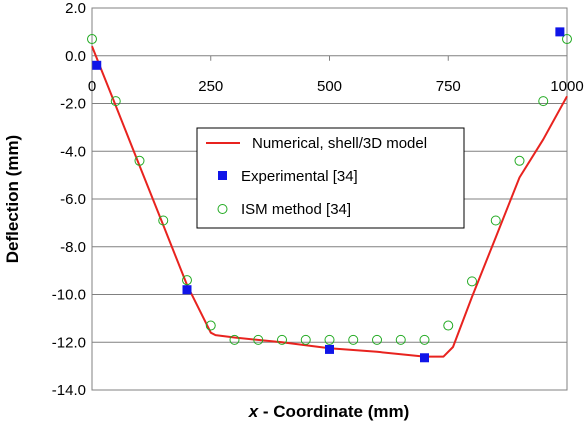  I want to click on y-tick-label: -4.0, so click(73, 151).